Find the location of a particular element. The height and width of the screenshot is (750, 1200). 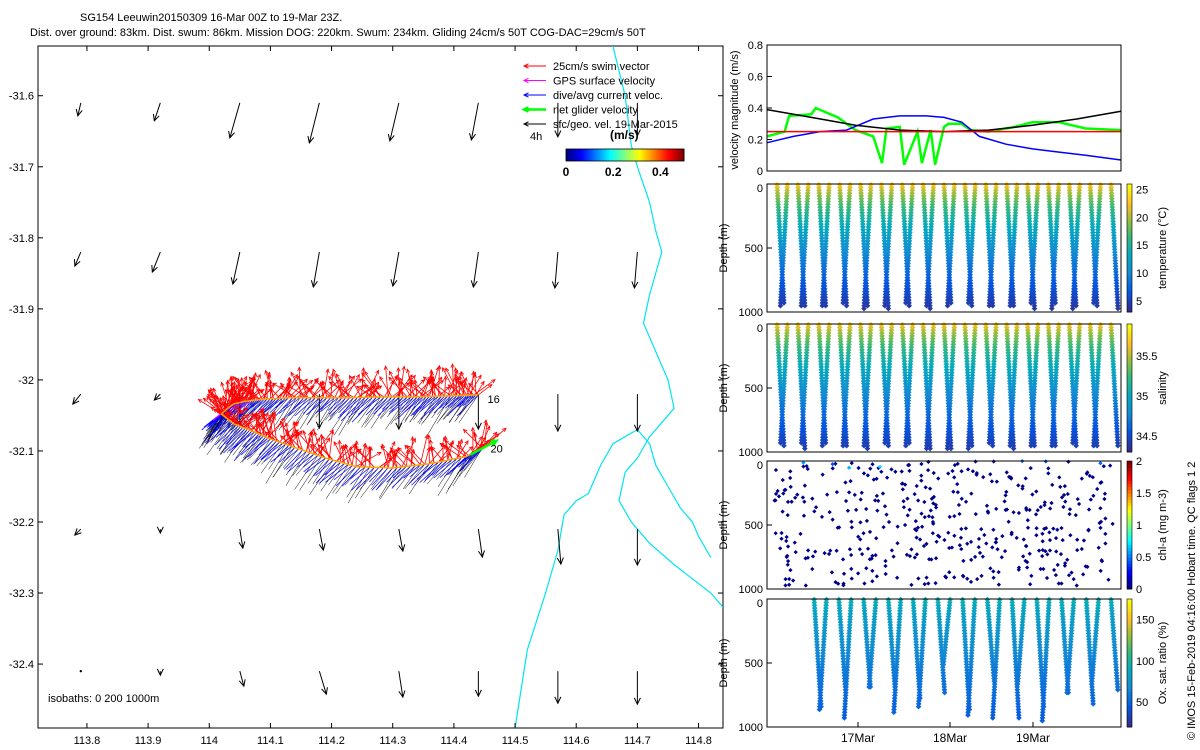

temperature-colorbar-tick: 20 is located at coordinates (1142, 218).